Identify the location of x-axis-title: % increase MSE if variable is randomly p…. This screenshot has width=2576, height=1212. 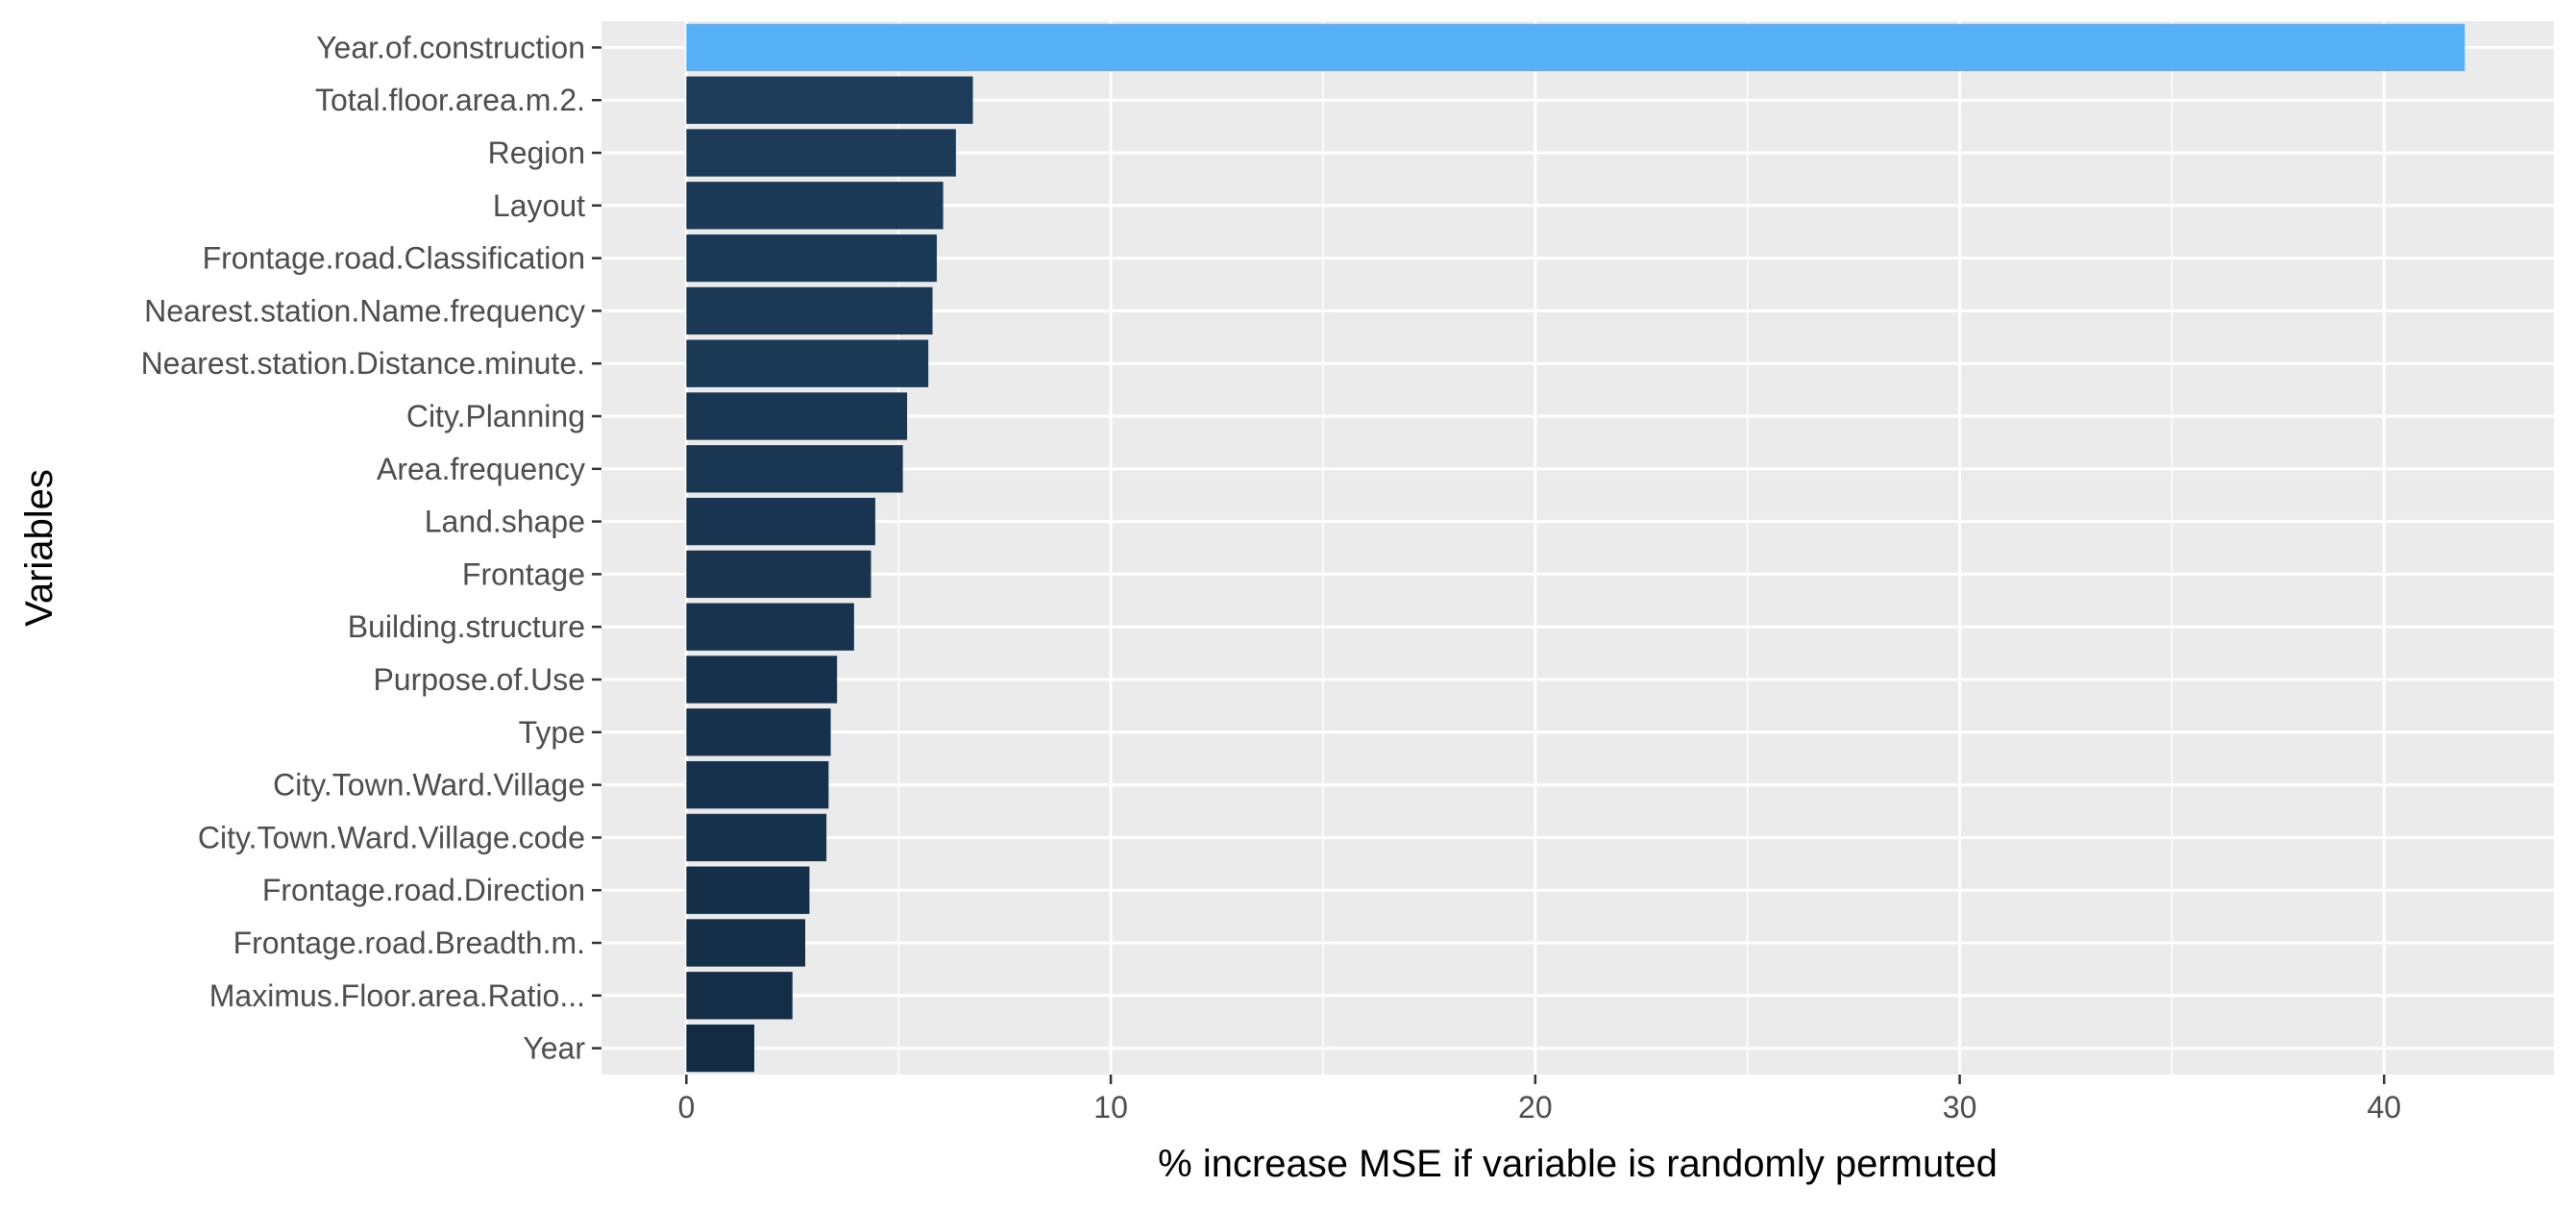
(1578, 1164).